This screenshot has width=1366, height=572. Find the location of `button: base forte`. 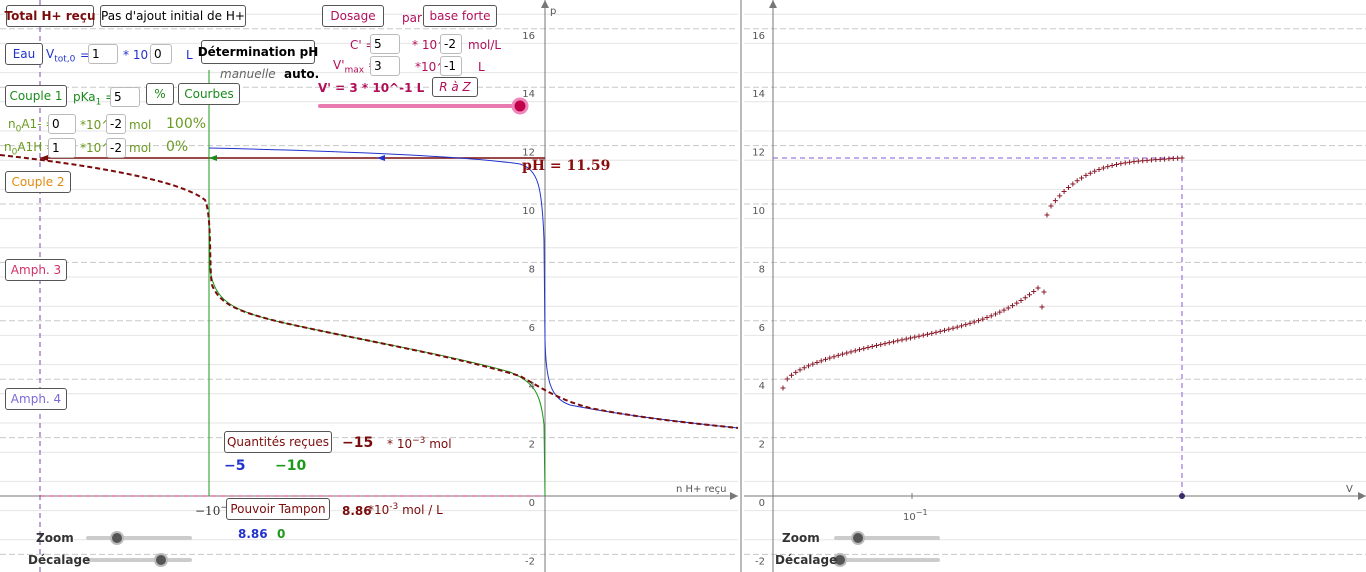

button: base forte is located at coordinates (460, 16).